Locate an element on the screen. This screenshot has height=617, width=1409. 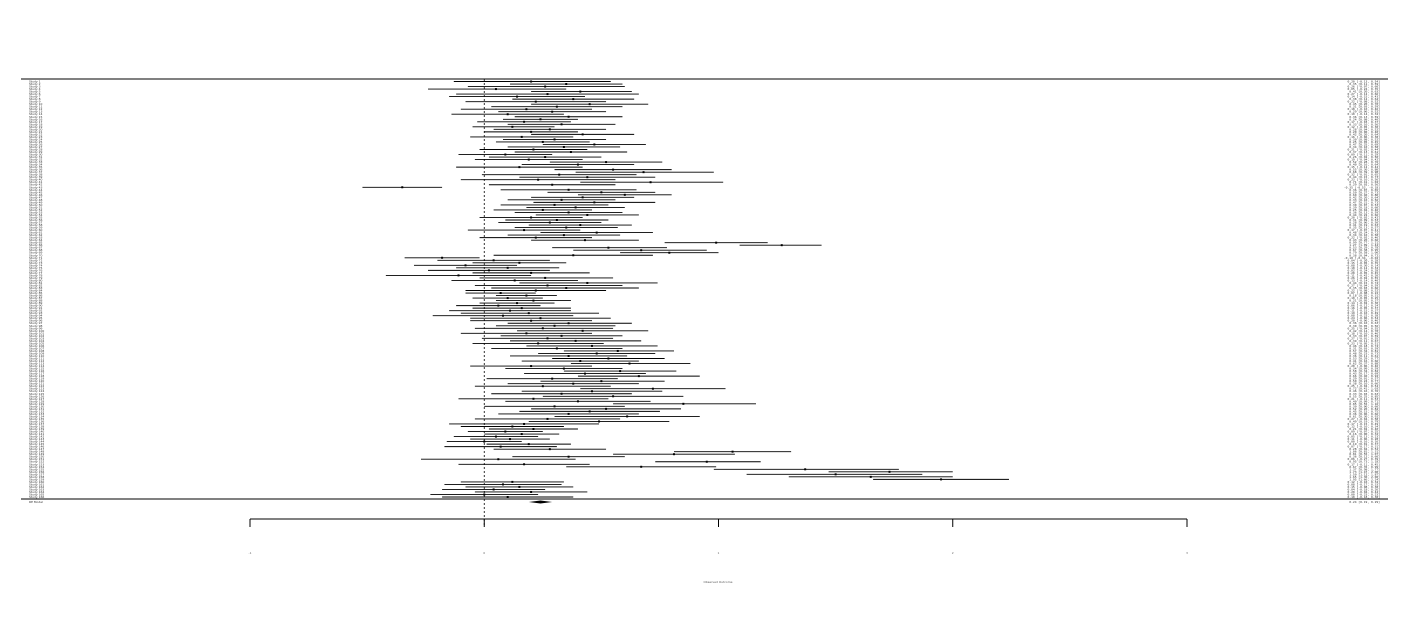
study-row: Study 102 0.33 [0.07, 0.59] is located at coordinates (704, 336).